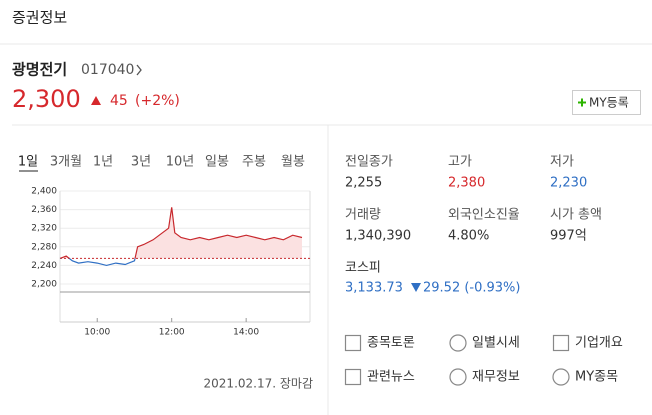  What do you see at coordinates (139, 70) in the screenshot?
I see `chevron` at bounding box center [139, 70].